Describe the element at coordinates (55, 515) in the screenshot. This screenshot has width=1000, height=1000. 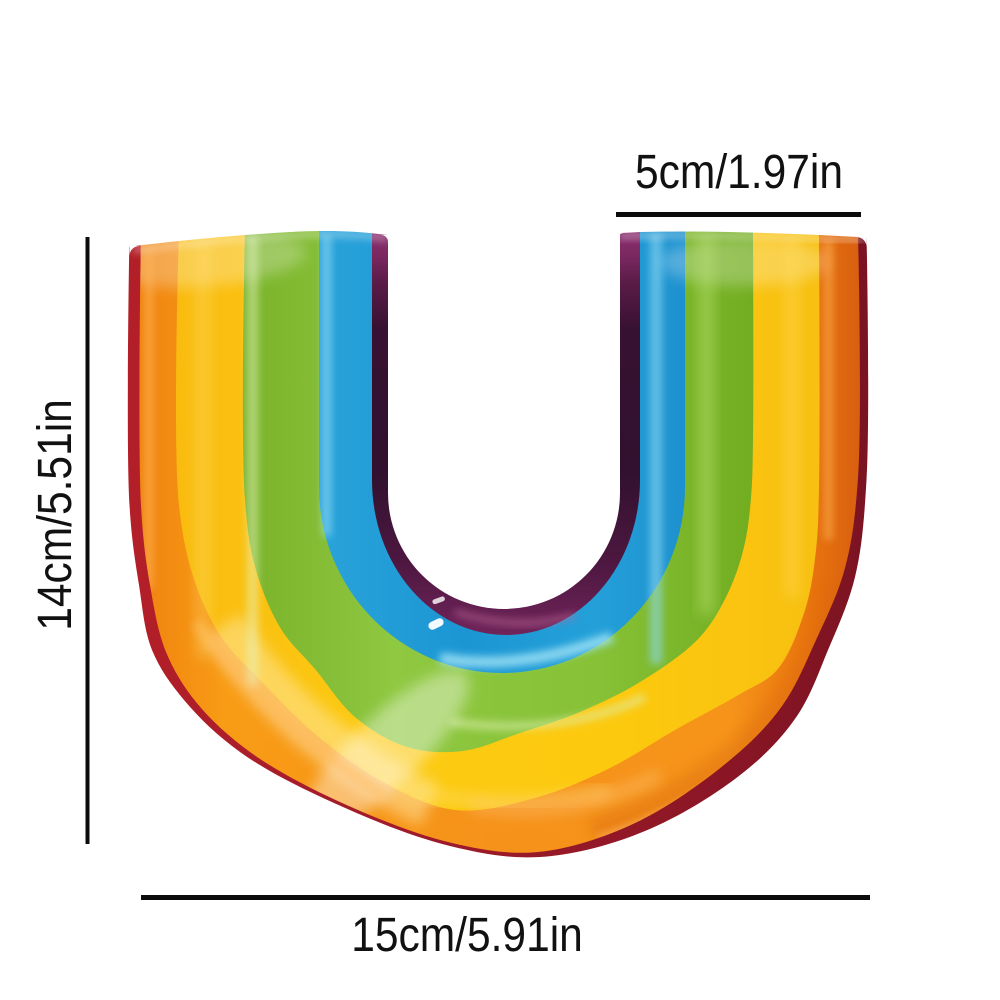
I see `svg-text: 14cm/5.51in` at that location.